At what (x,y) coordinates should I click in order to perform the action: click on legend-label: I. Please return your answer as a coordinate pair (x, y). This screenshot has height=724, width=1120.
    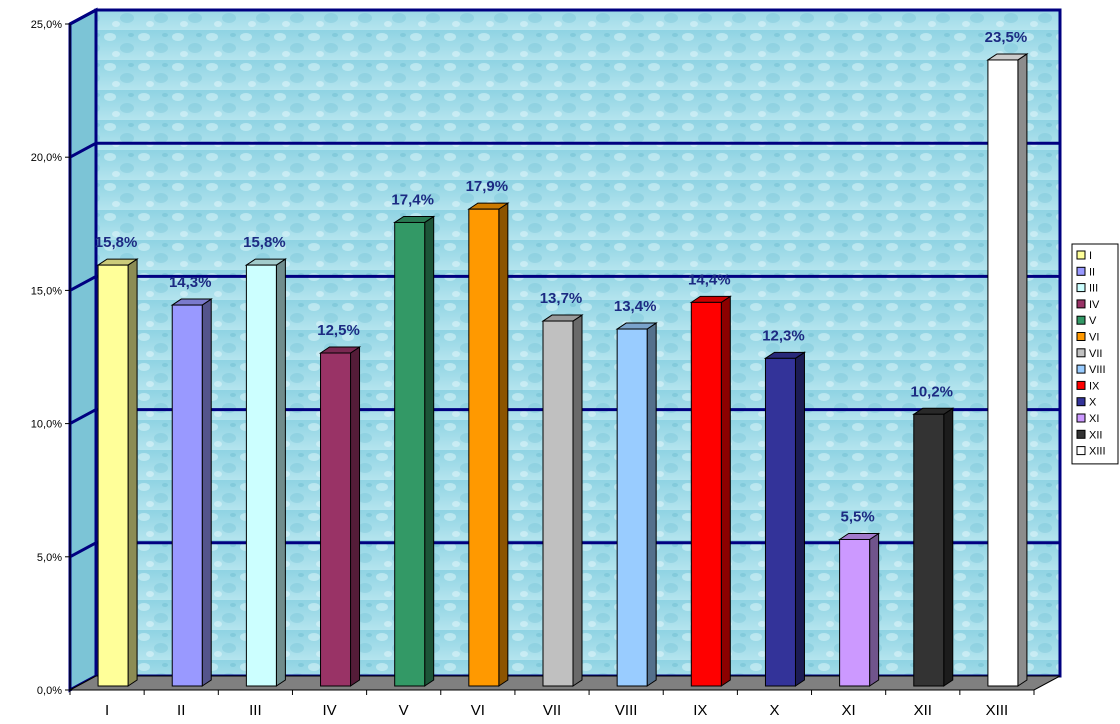
    Looking at the image, I should click on (1090, 256).